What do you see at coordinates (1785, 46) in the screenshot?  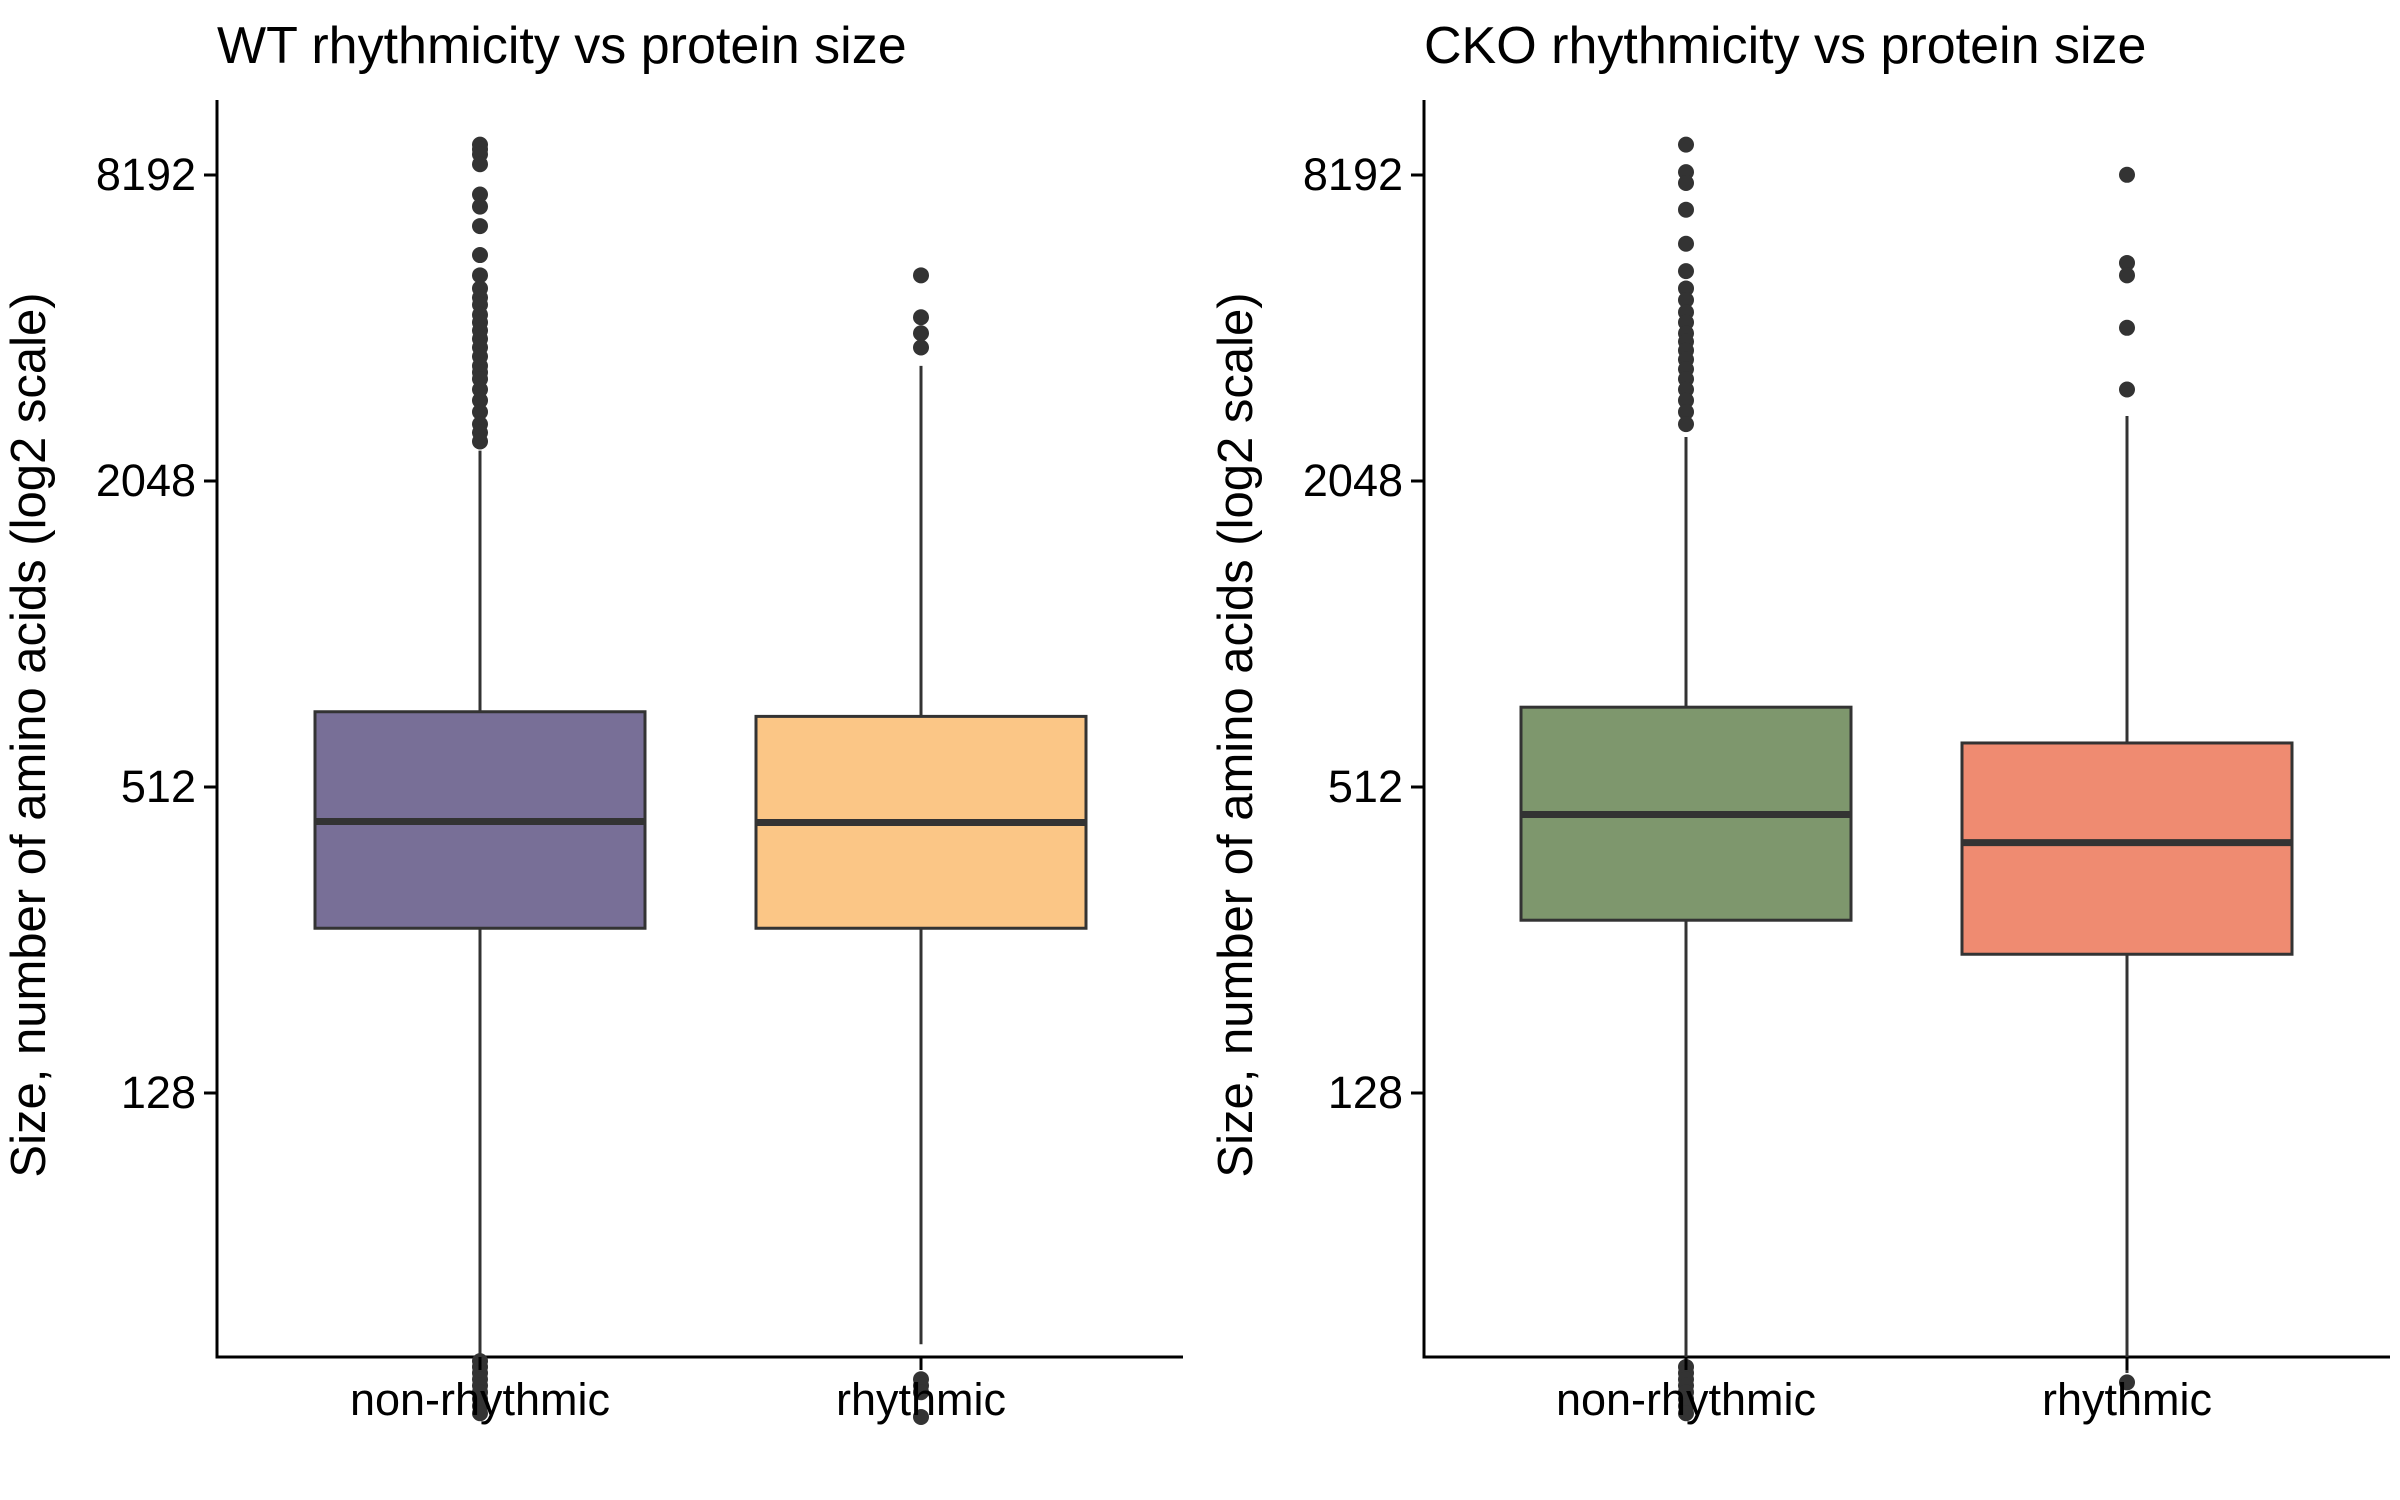 I see `chart-title: CKO rhythmicity vs protein size` at bounding box center [1785, 46].